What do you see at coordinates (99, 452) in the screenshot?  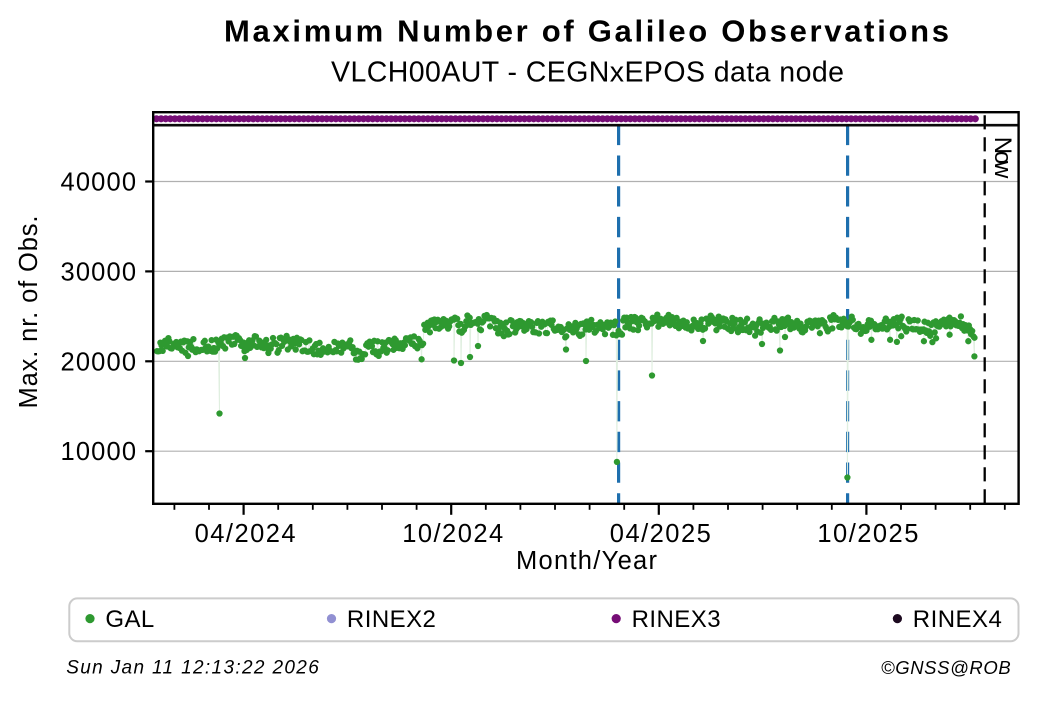 I see `svg-text: 10000` at bounding box center [99, 452].